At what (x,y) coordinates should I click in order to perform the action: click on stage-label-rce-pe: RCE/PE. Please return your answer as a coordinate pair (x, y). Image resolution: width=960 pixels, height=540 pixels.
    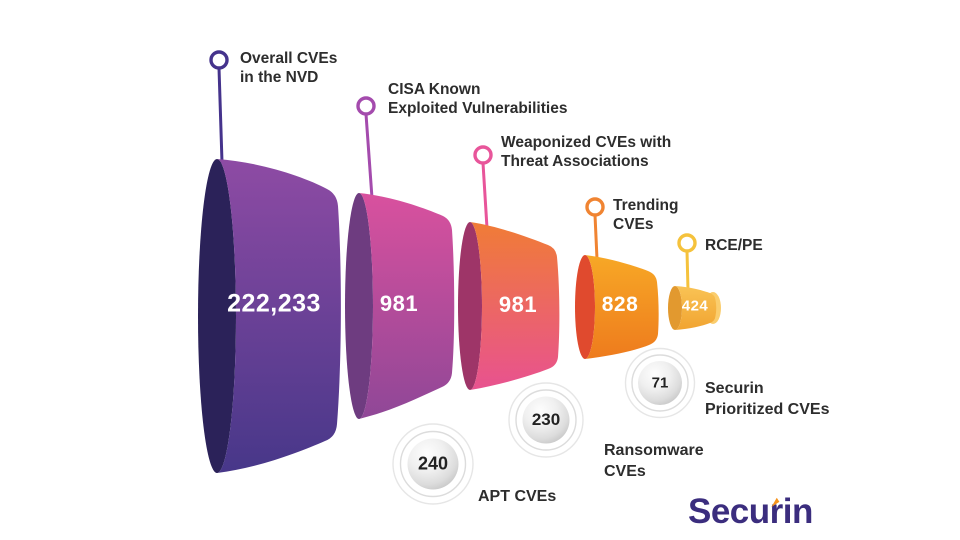
    Looking at the image, I should click on (734, 245).